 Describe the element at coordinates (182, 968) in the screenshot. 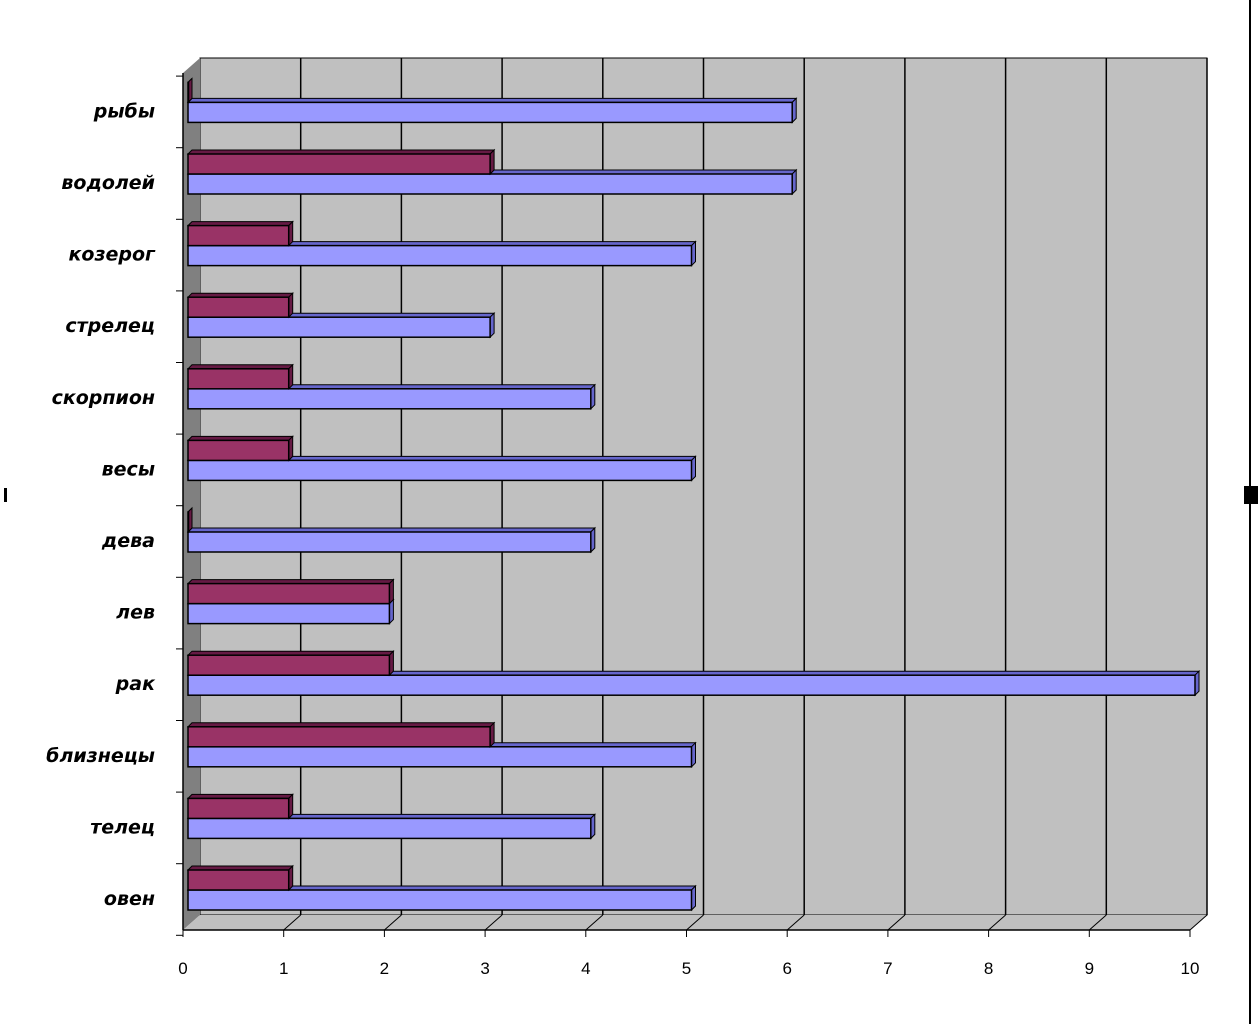

I see `x-tick-label: 0` at that location.